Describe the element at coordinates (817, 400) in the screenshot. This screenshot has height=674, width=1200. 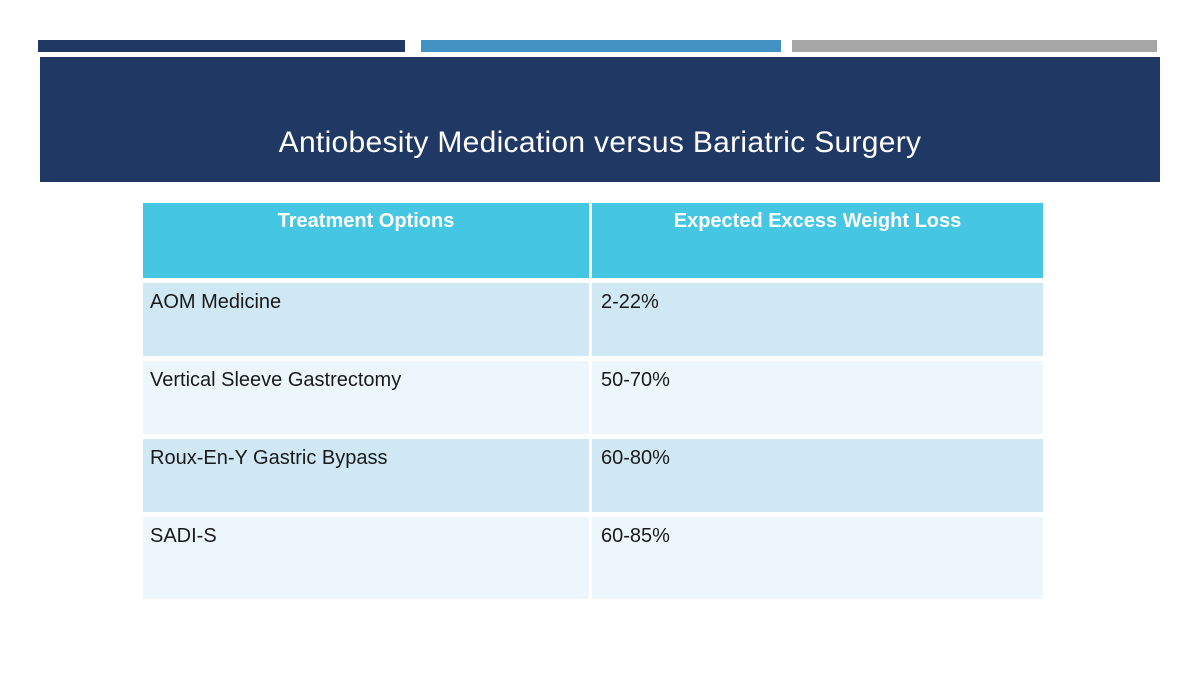
I see `cell-ewl: 50-70%` at that location.